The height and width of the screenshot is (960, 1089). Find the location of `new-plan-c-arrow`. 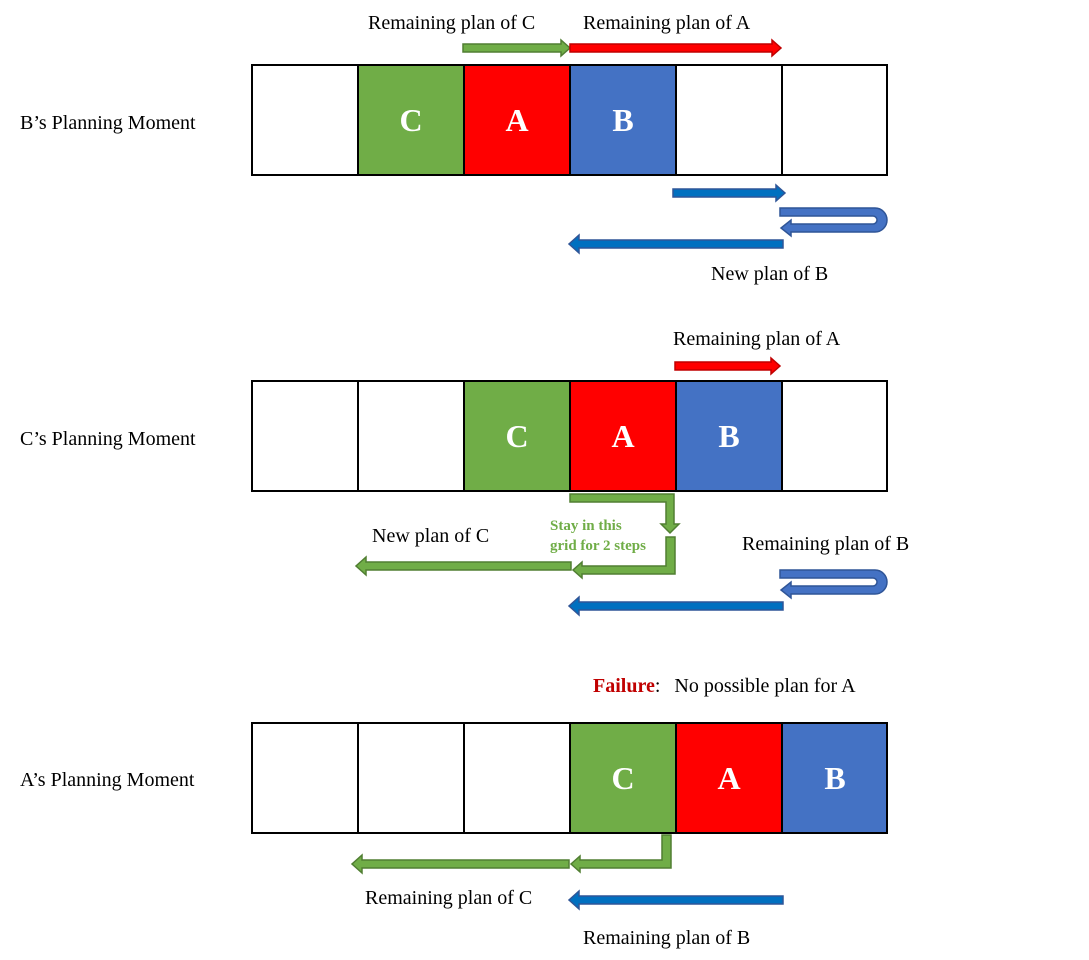

new-plan-c-arrow is located at coordinates (463, 566).